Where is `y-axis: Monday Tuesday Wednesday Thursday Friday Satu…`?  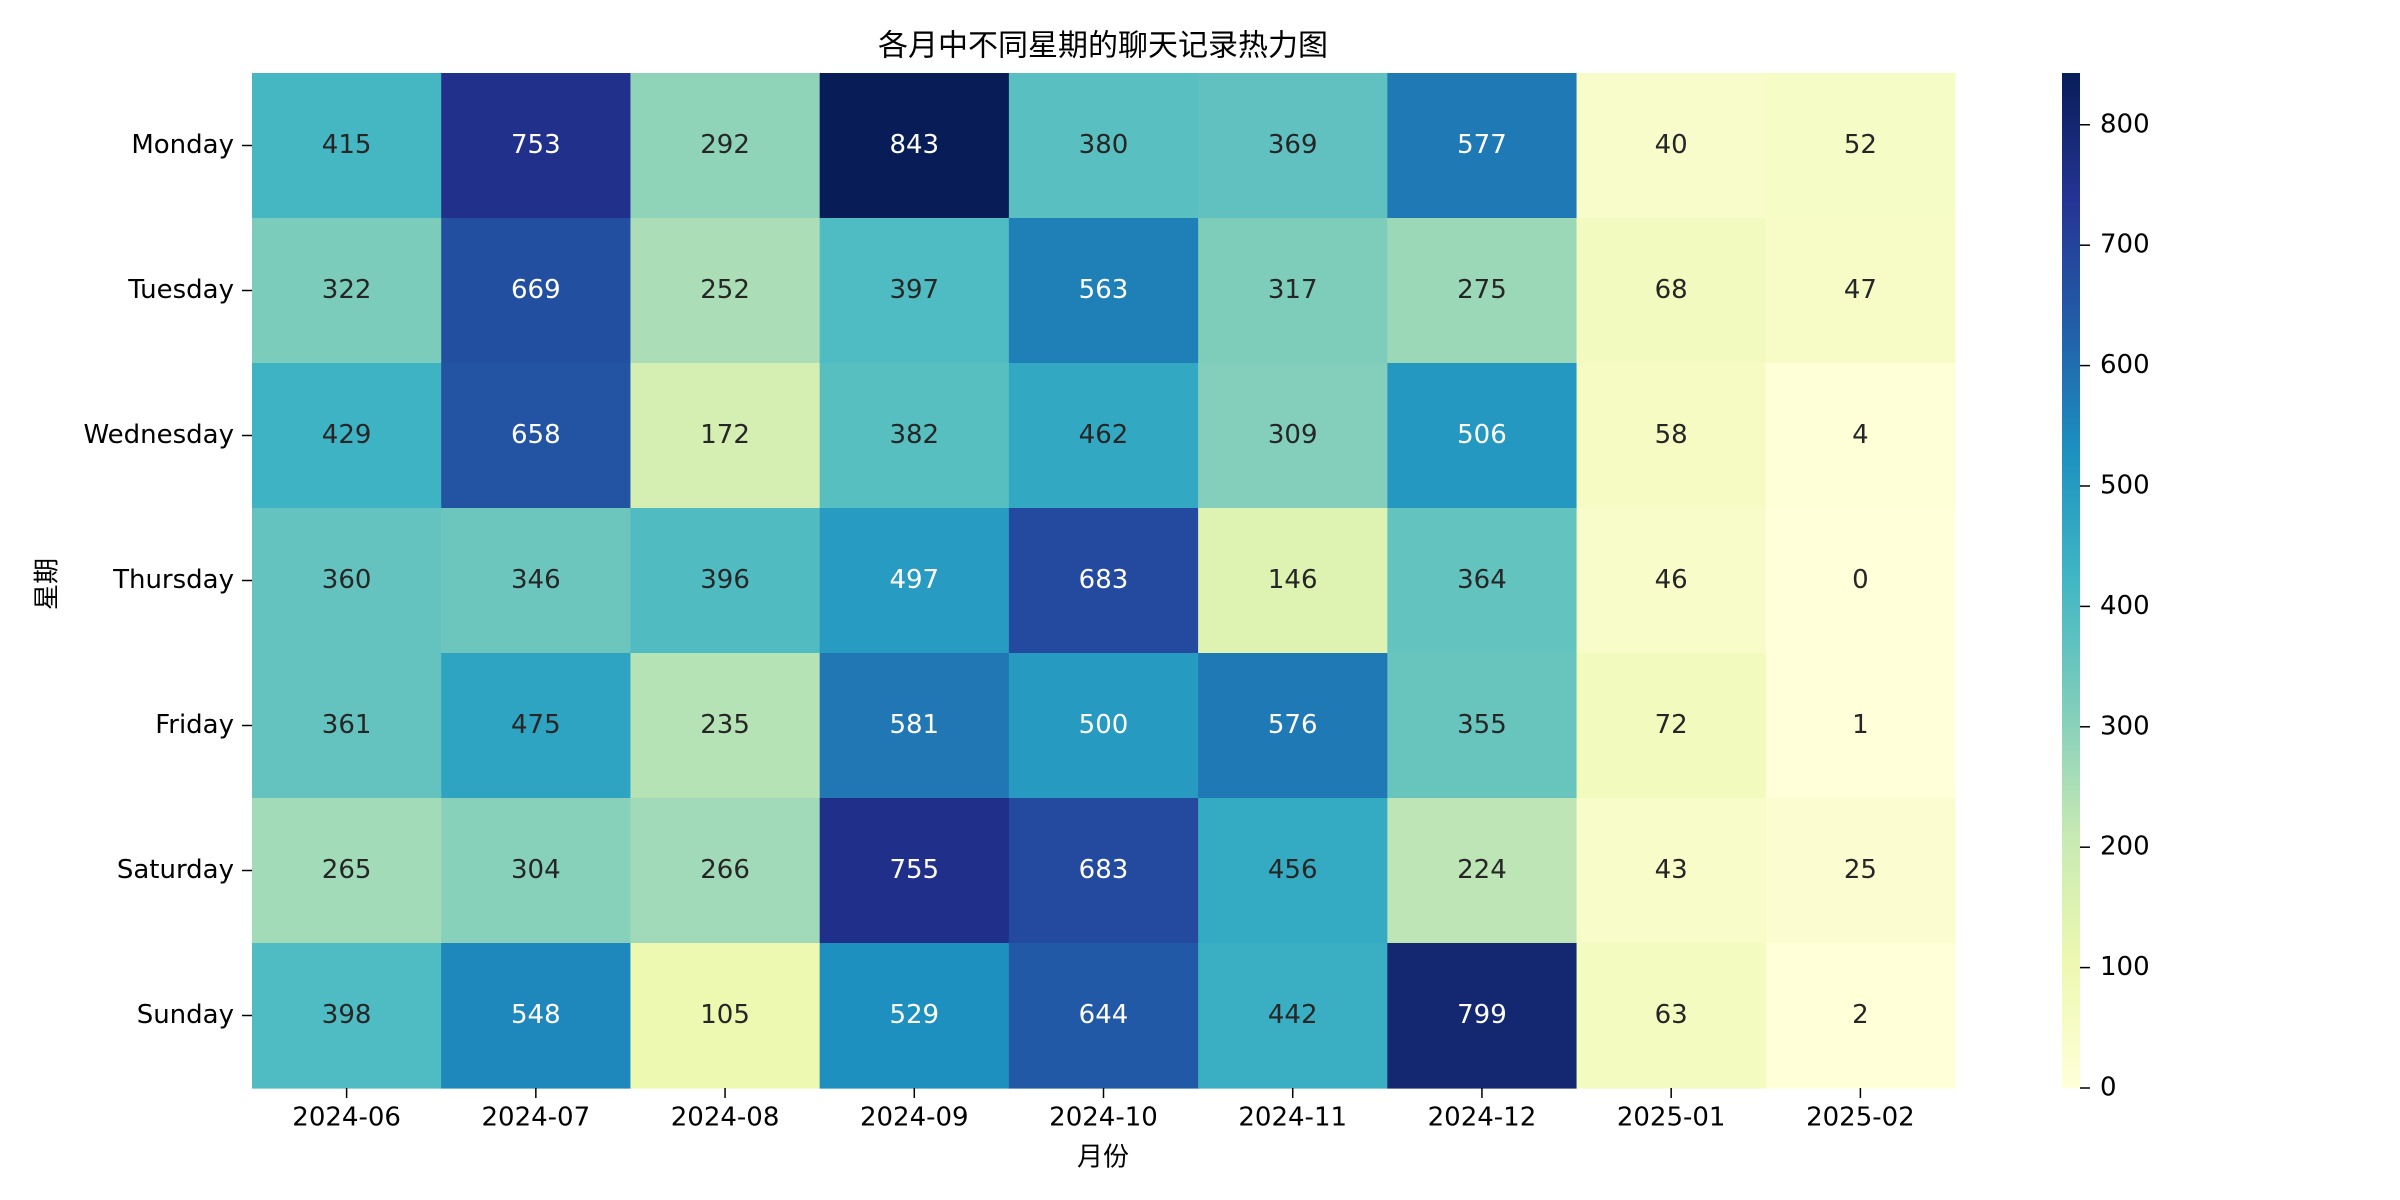 y-axis: Monday Tuesday Wednesday Thursday Friday Satu… is located at coordinates (167, 580).